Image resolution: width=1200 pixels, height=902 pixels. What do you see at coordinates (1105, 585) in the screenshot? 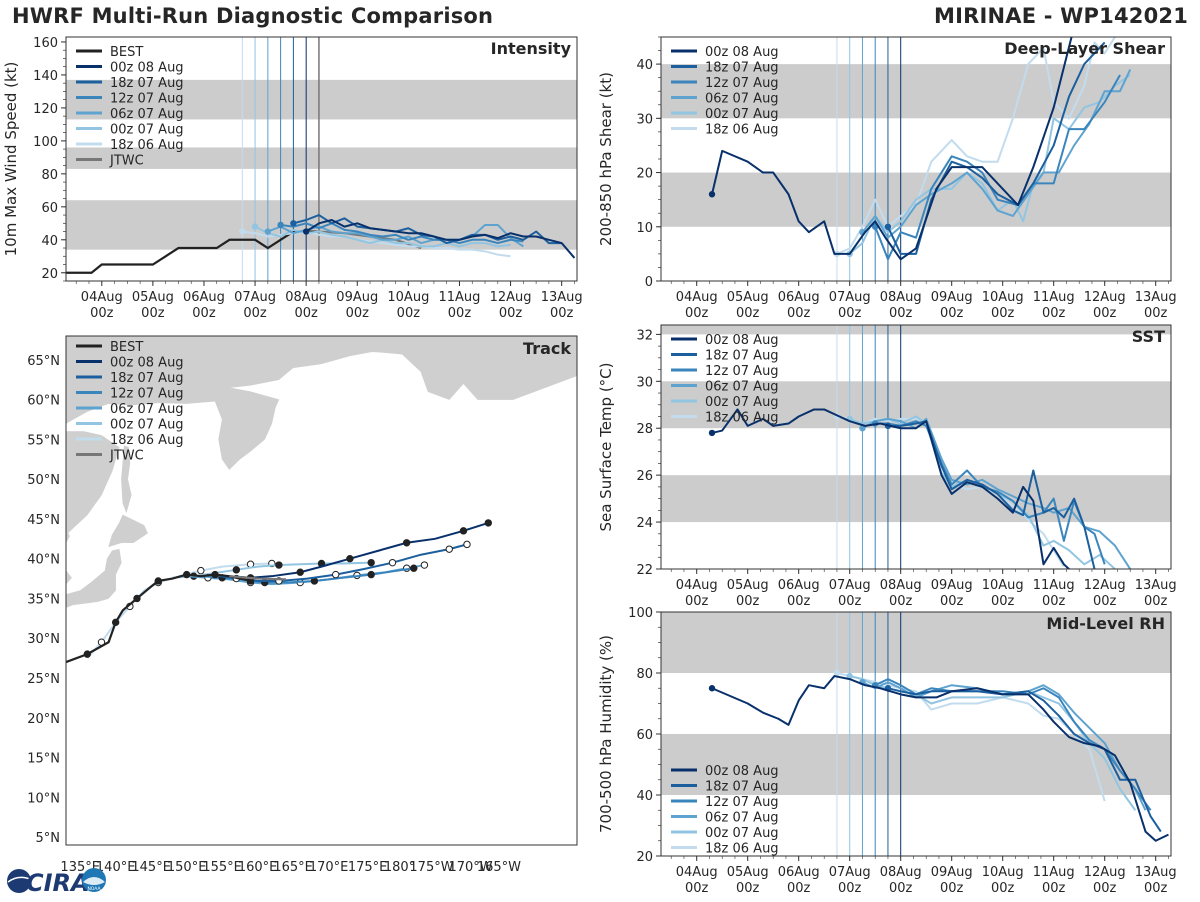
I see `sst-xtick-label-8: 12Aug` at bounding box center [1105, 585].